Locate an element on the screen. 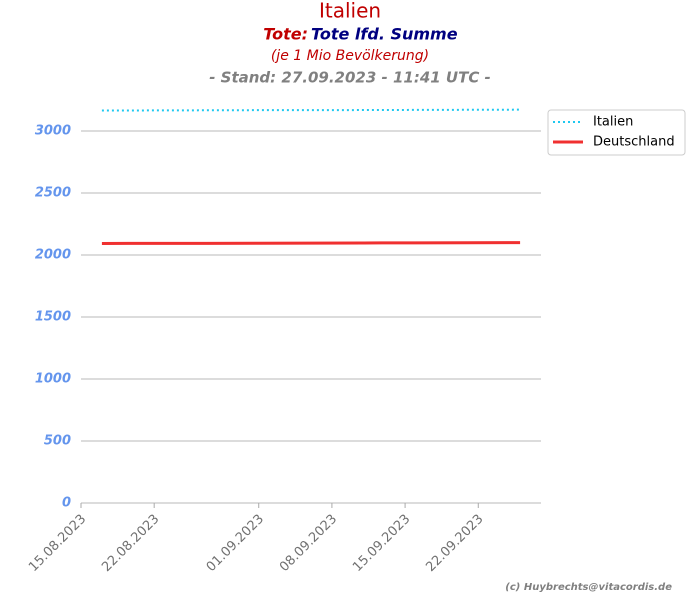 This screenshot has width=700, height=600. x-tick-label: 22.09.2023 is located at coordinates (454, 543).